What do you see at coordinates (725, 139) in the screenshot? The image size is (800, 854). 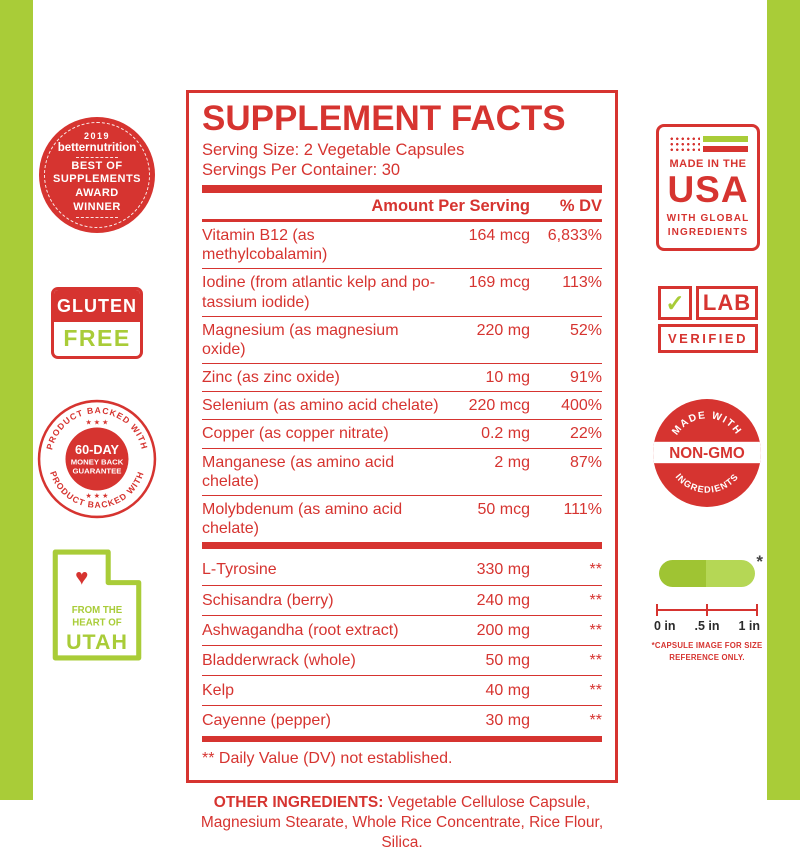 I see `flag-stripe-green` at bounding box center [725, 139].